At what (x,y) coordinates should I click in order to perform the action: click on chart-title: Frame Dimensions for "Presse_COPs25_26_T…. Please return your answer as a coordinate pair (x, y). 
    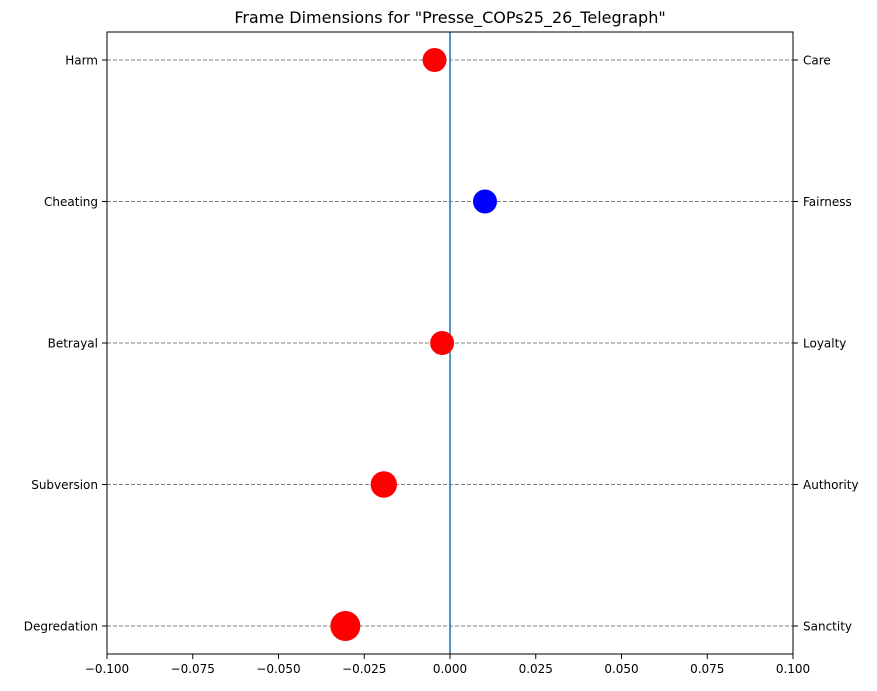
    Looking at the image, I should click on (449, 18).